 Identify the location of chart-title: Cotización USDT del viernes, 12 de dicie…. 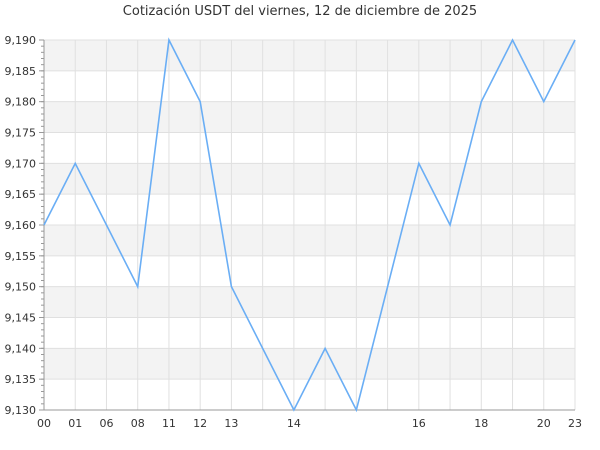
(300, 11).